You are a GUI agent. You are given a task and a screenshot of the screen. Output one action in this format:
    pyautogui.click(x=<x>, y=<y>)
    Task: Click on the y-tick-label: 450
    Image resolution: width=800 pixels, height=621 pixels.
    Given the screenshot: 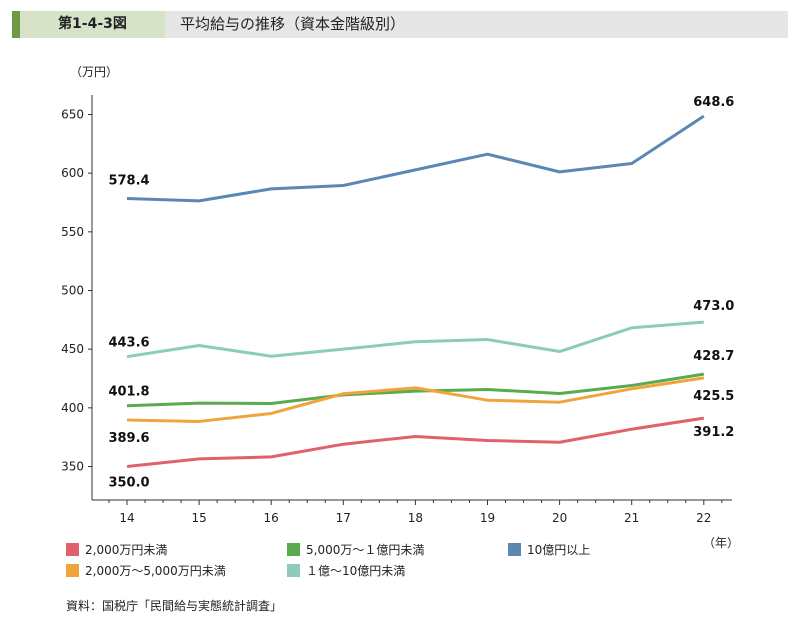 What is the action you would take?
    pyautogui.click(x=72, y=349)
    